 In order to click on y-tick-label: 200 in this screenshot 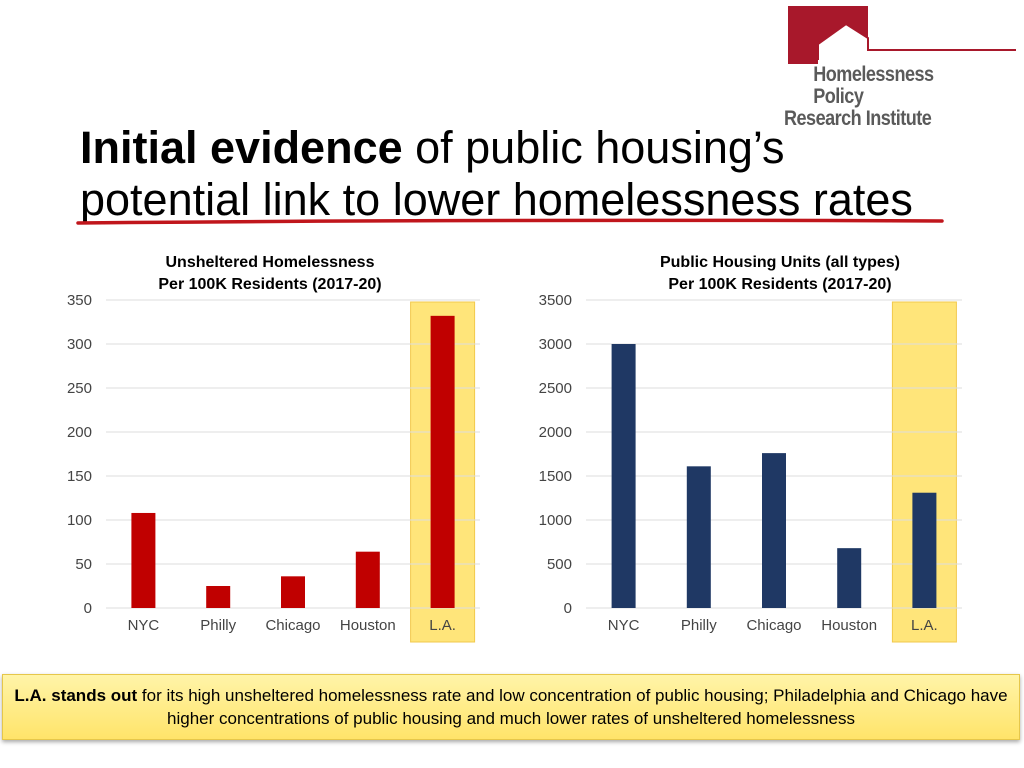, I will do `click(79, 432)`.